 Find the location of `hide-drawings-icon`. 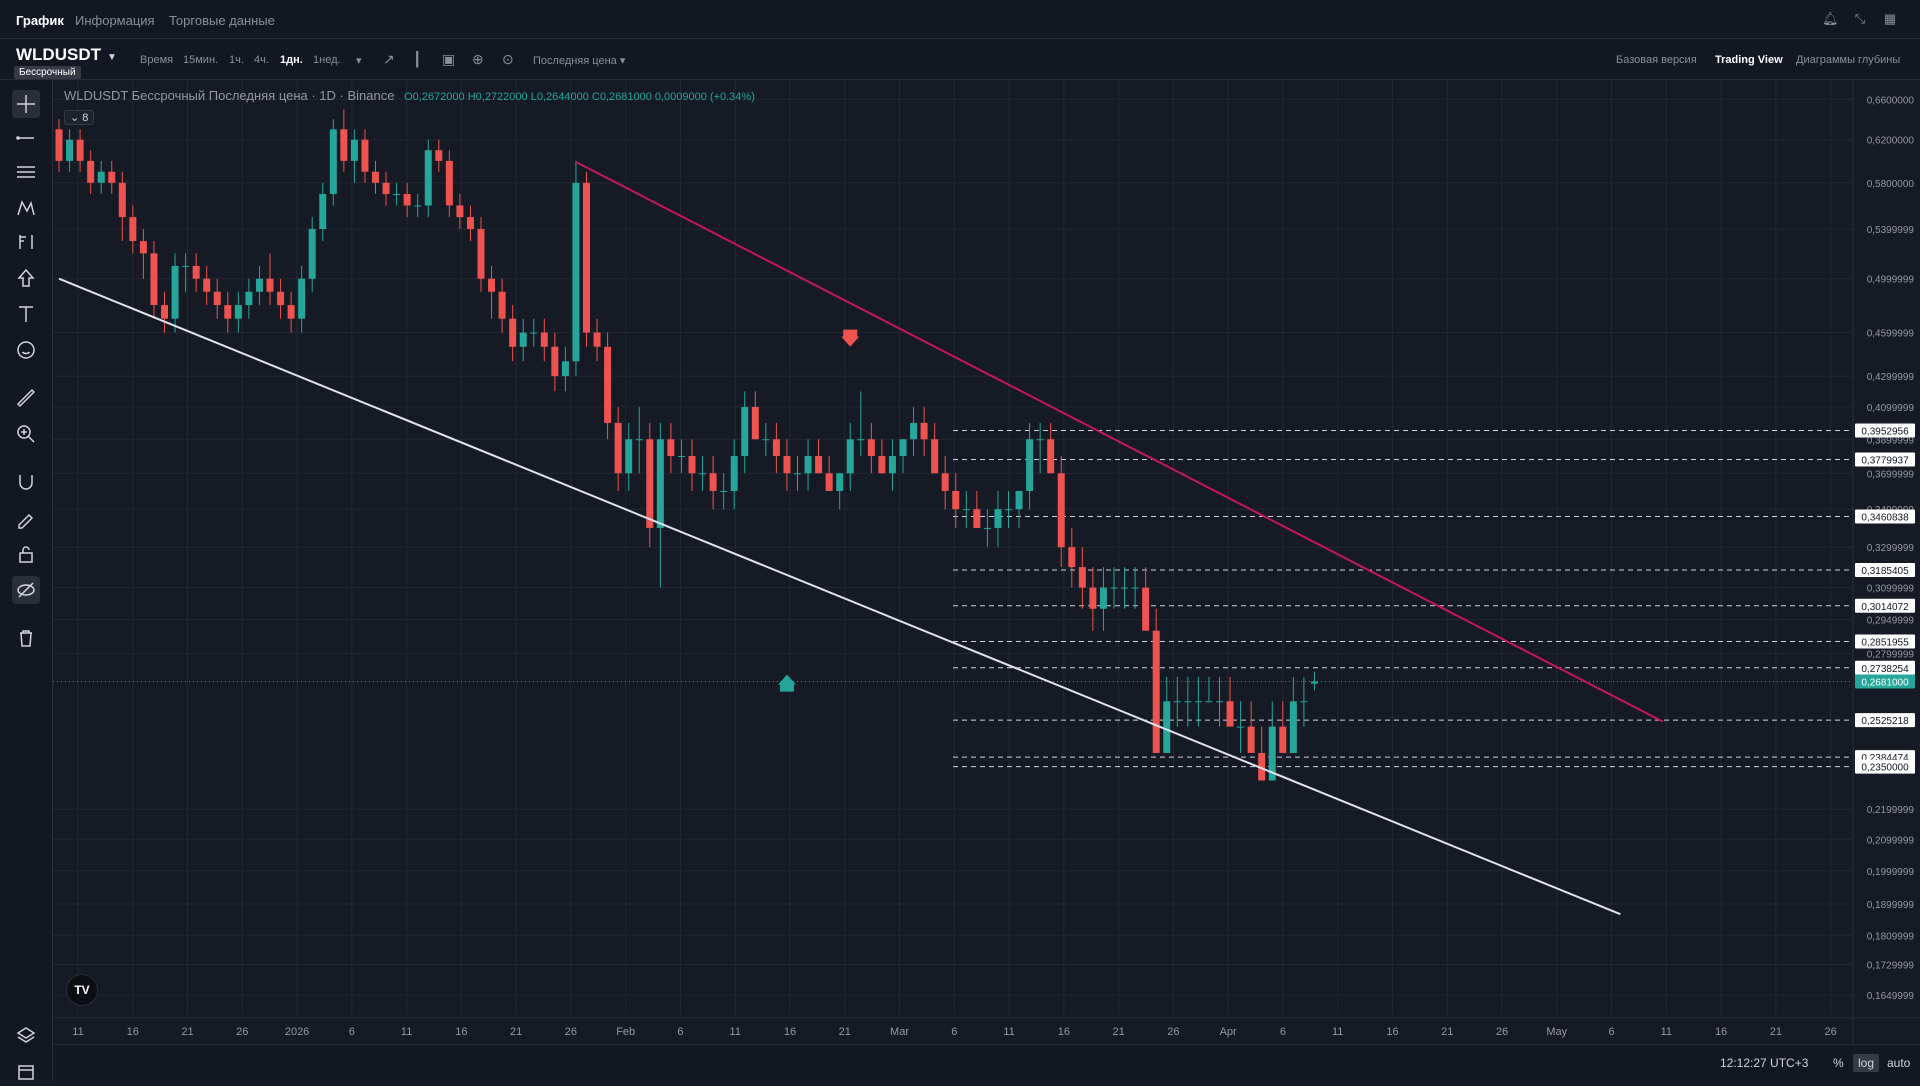

hide-drawings-icon is located at coordinates (26, 590).